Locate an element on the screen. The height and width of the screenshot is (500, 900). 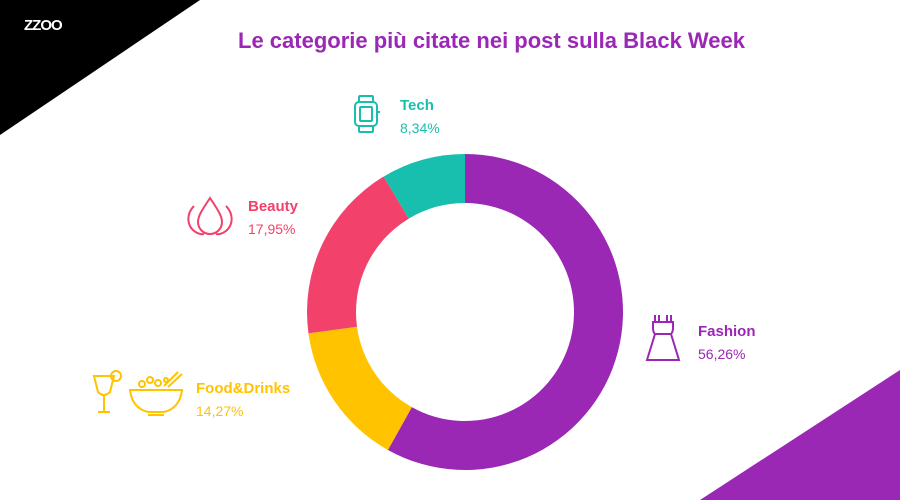
label-tech-value: 8,34% is located at coordinates (420, 128).